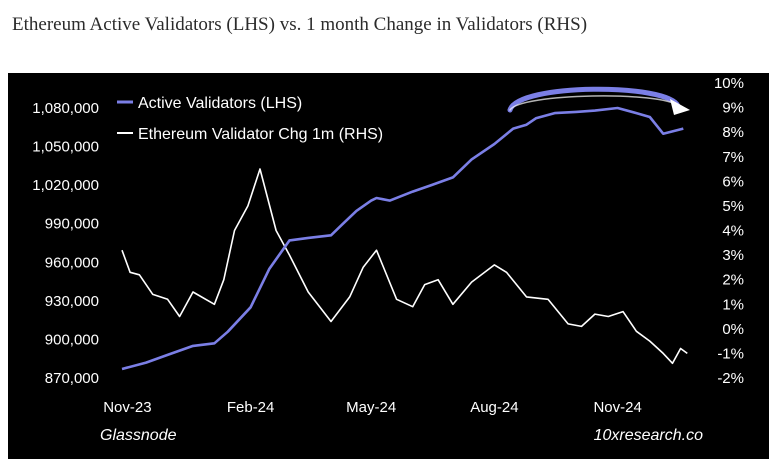 The width and height of the screenshot is (780, 470). I want to click on y-left-tick-label: 1,050,000, so click(65, 147).